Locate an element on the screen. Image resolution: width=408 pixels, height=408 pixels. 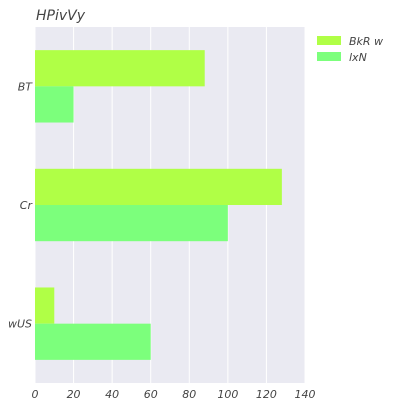
x-tick-label: 120 is located at coordinates (266, 394).